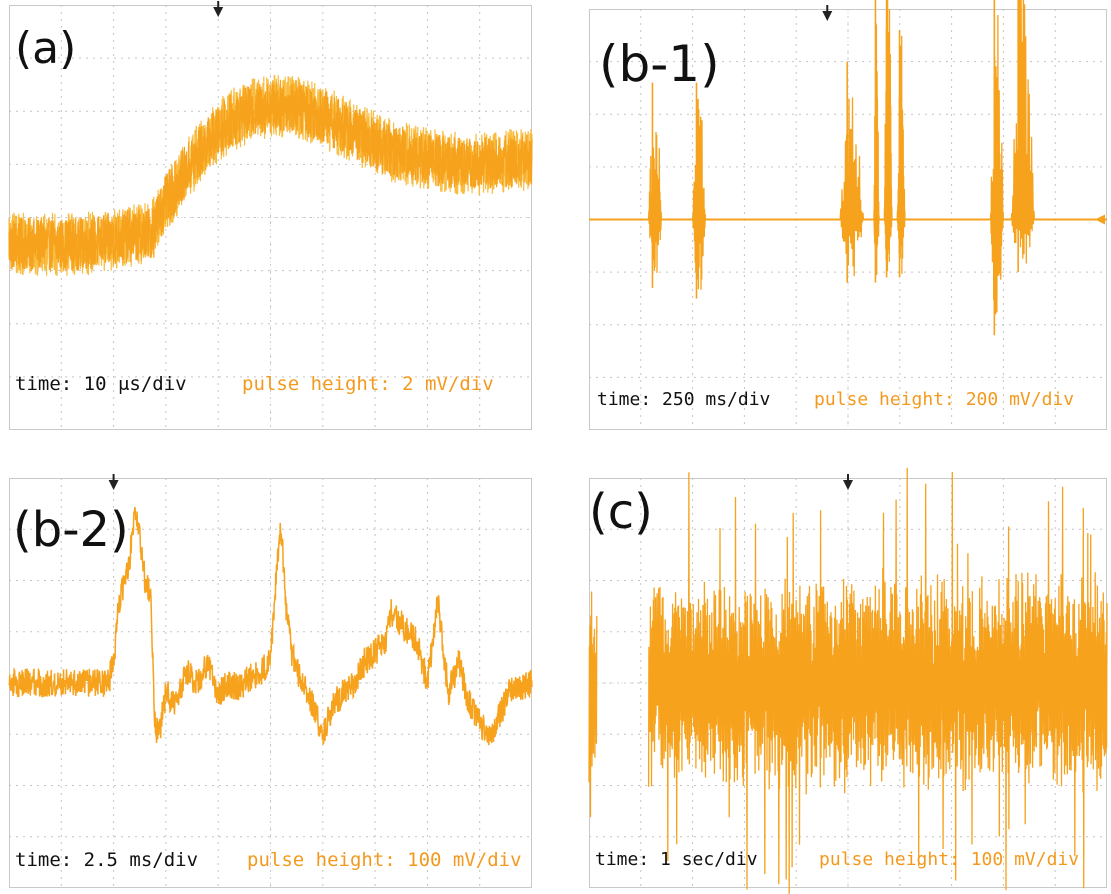 Image resolution: width=1111 pixels, height=894 pixels. What do you see at coordinates (944, 399) in the screenshot?
I see `pulse-height-caption: pulse height: 200 mV/div` at bounding box center [944, 399].